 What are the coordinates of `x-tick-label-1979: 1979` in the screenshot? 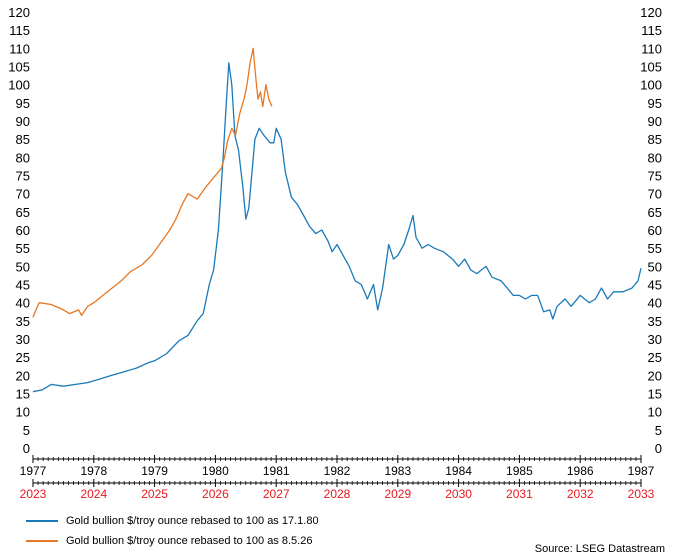 It's located at (154, 471).